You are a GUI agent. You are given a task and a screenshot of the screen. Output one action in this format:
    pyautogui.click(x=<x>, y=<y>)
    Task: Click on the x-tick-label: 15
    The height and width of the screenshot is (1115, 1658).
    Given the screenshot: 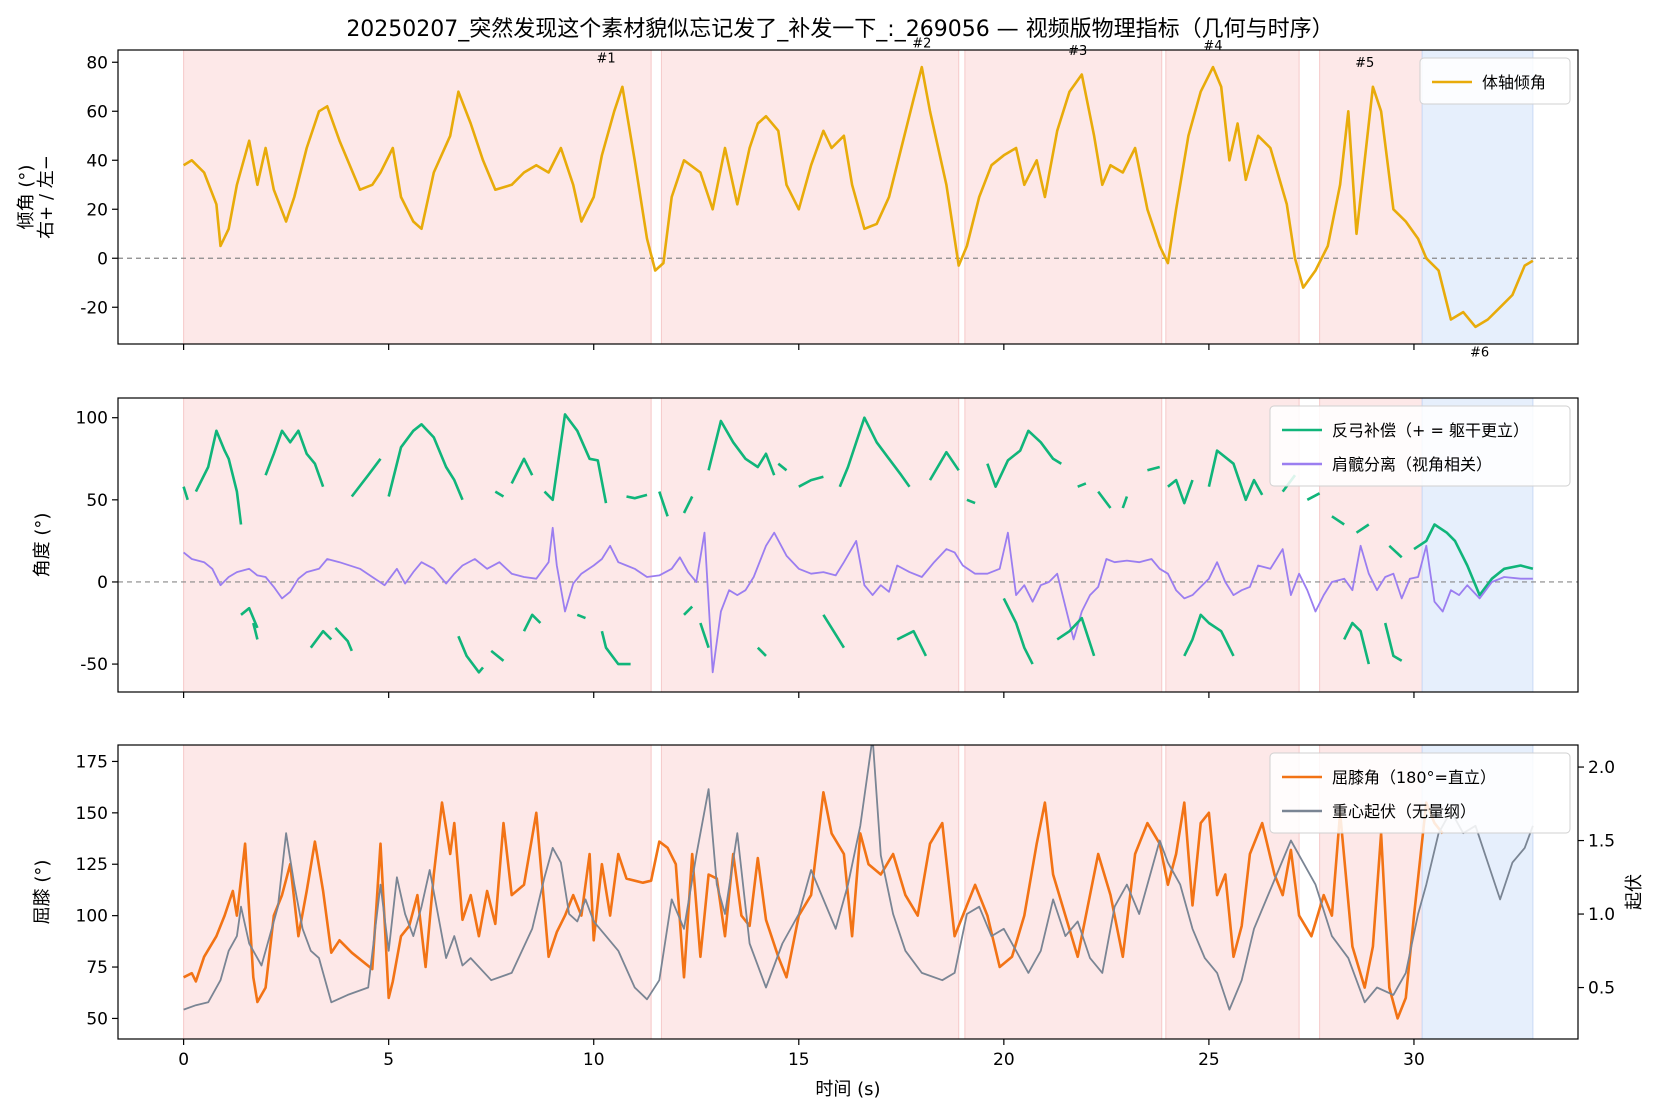 What is the action you would take?
    pyautogui.click(x=799, y=1060)
    